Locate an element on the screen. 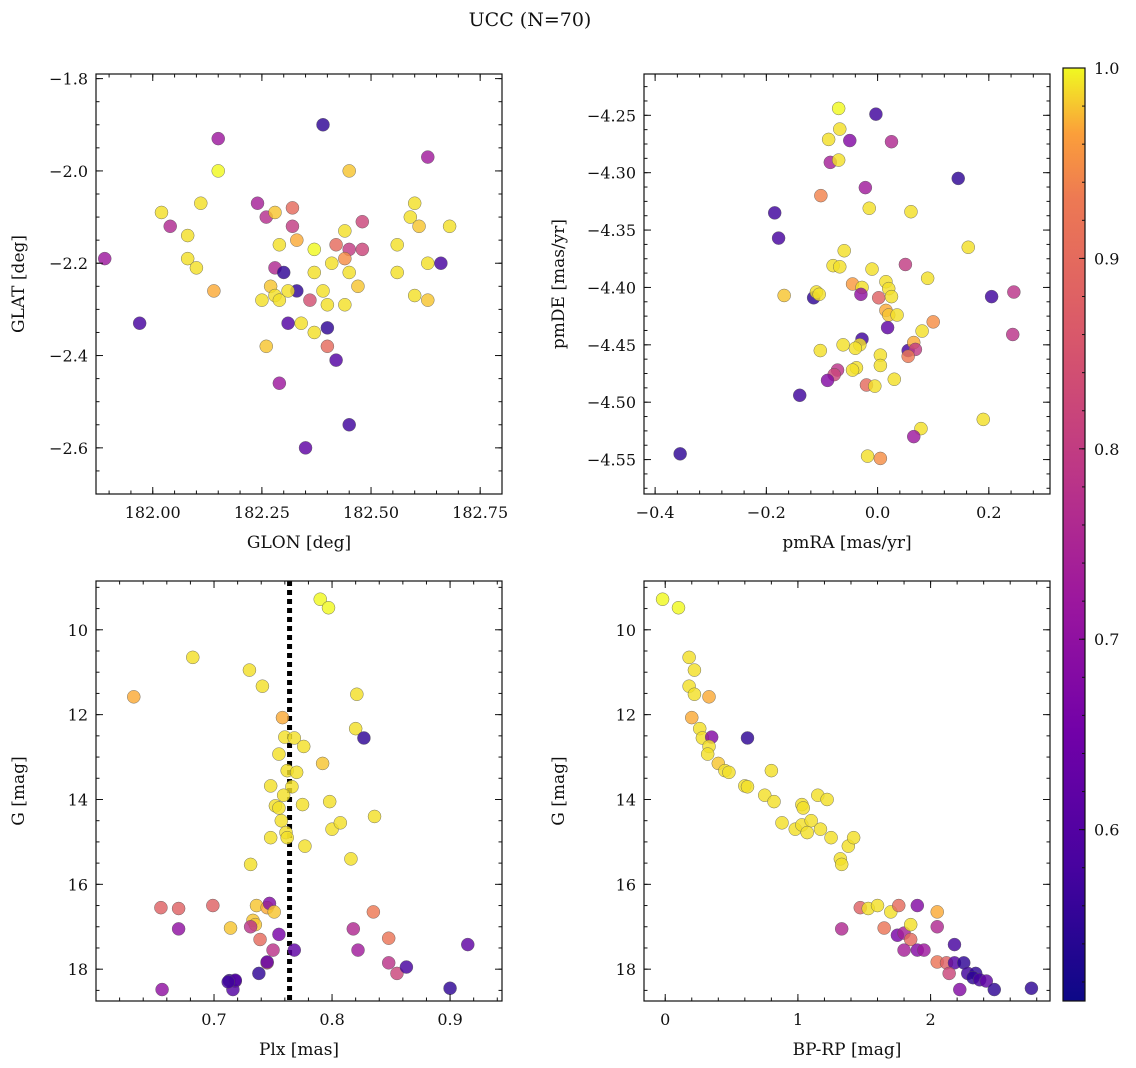 This screenshot has height=1068, width=1136. x-tick-label: −0.4 is located at coordinates (655, 512).